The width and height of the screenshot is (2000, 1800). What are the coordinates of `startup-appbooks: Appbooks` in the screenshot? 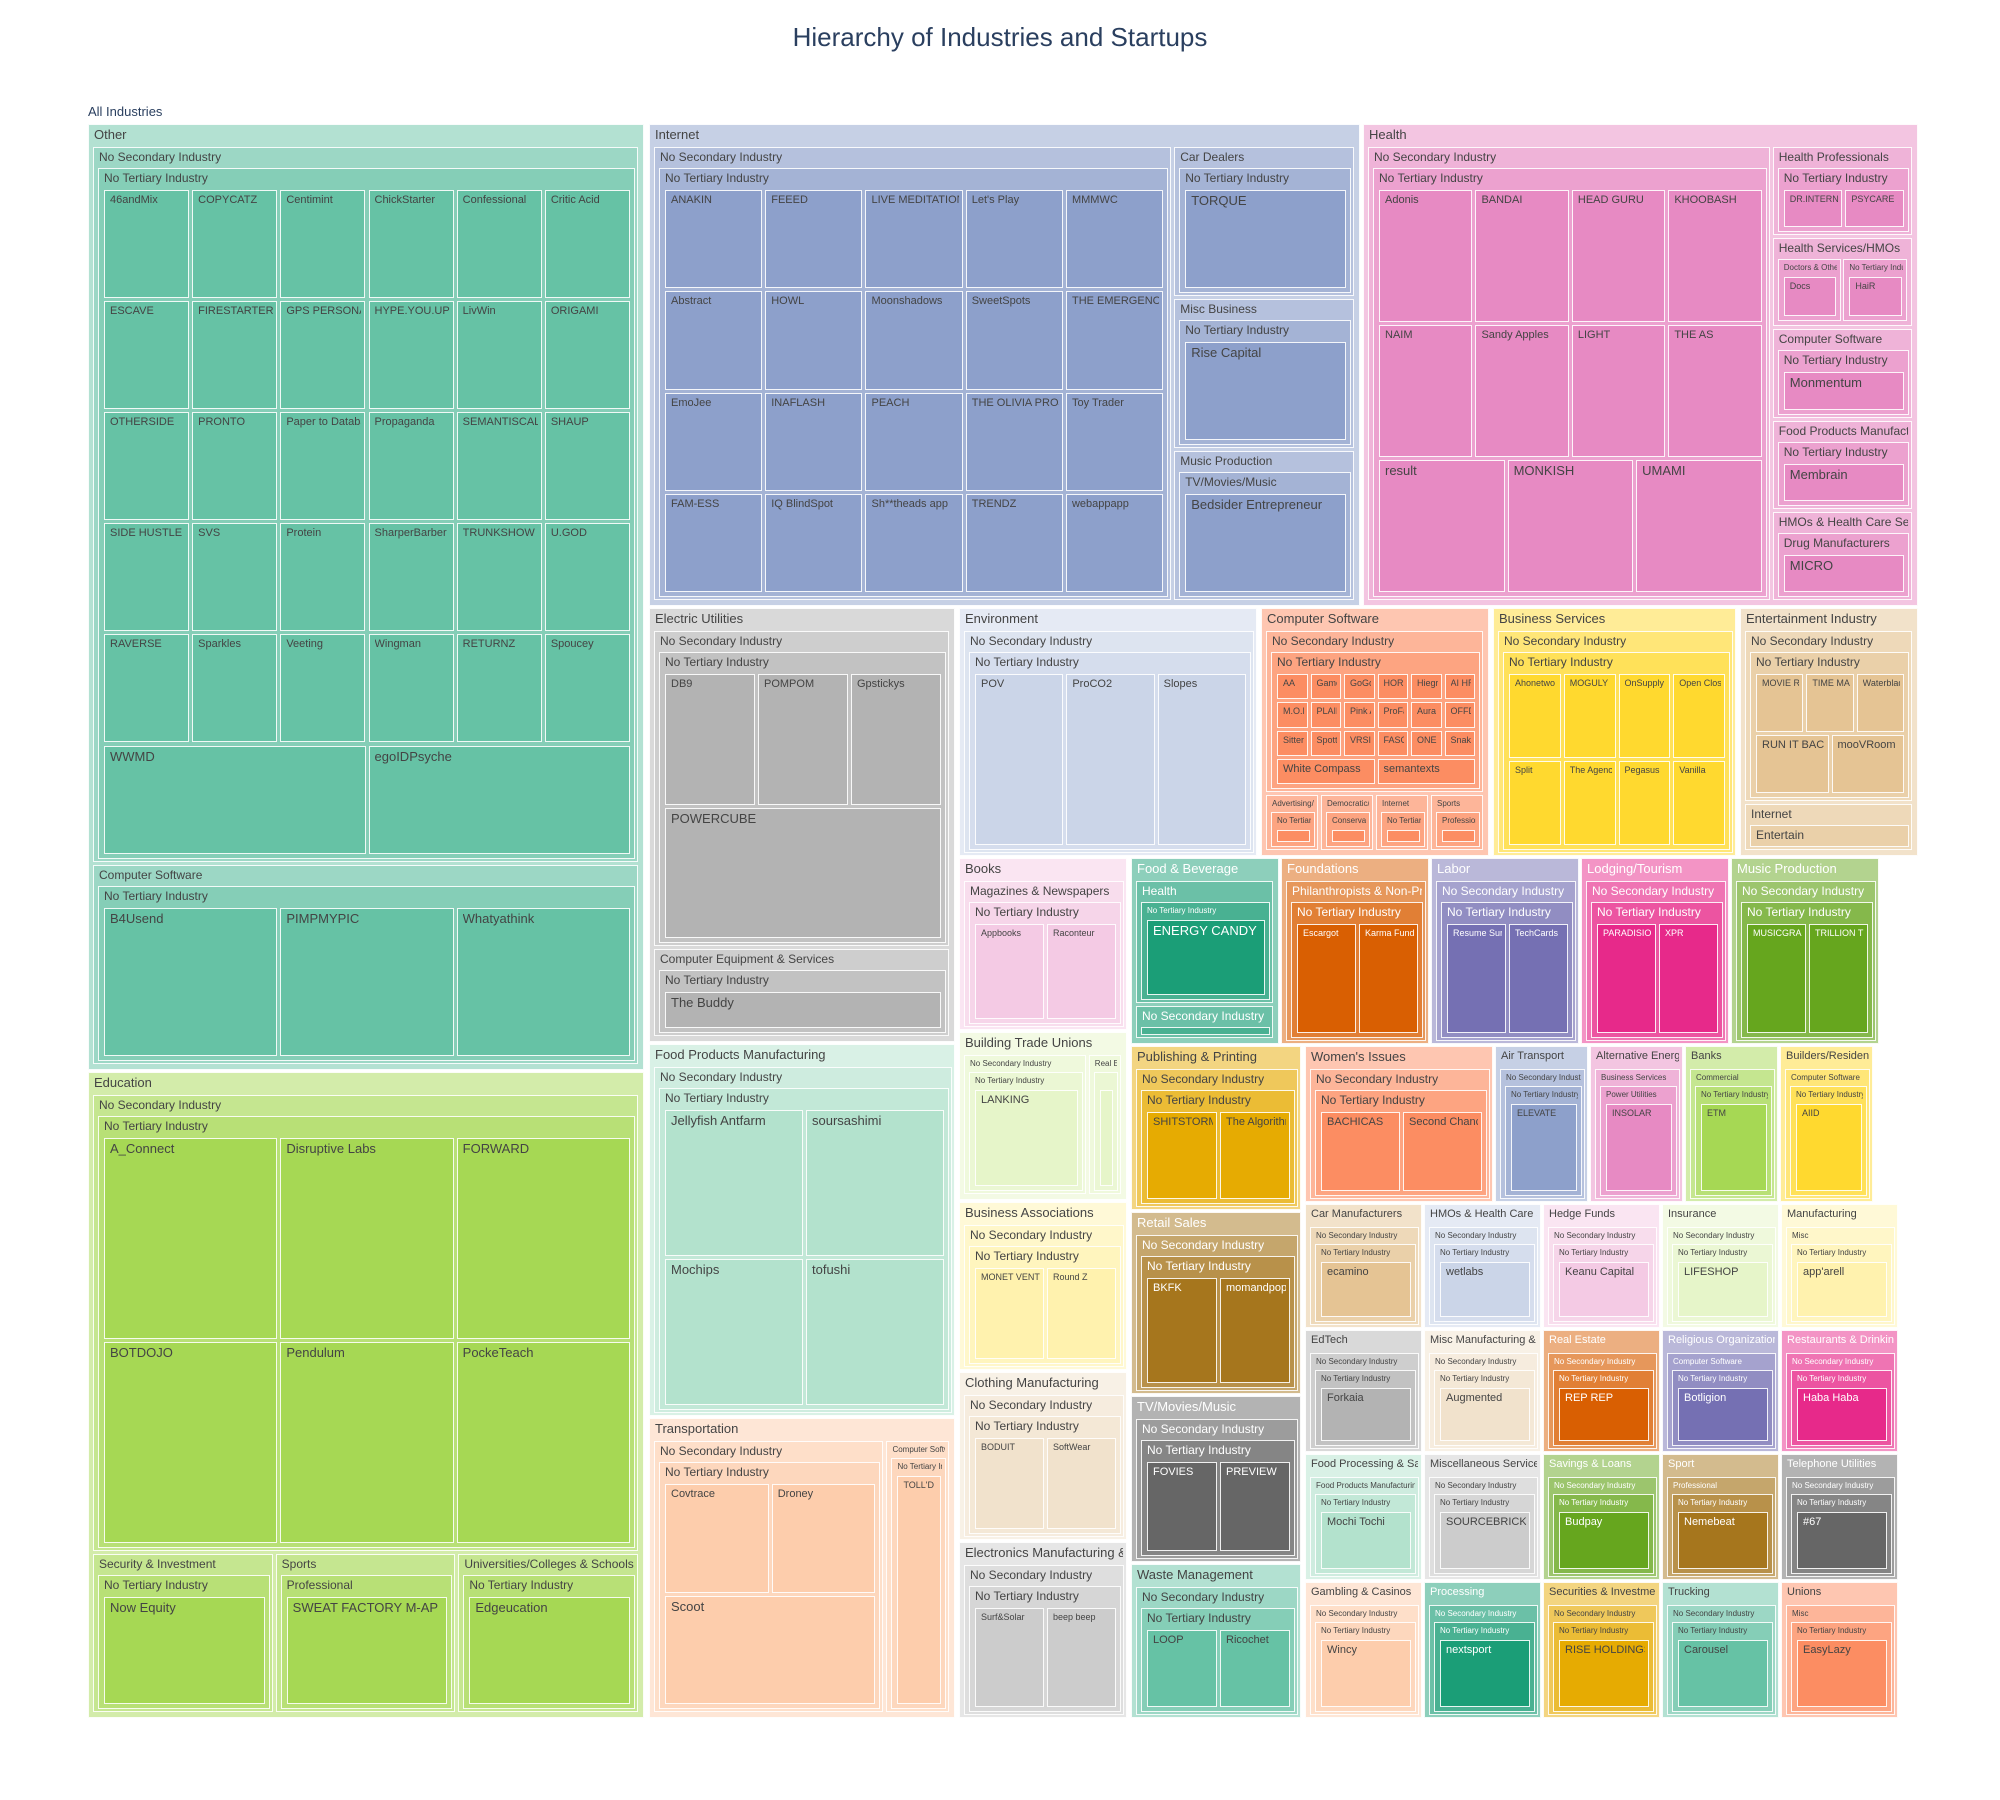 It's located at (1009, 971).